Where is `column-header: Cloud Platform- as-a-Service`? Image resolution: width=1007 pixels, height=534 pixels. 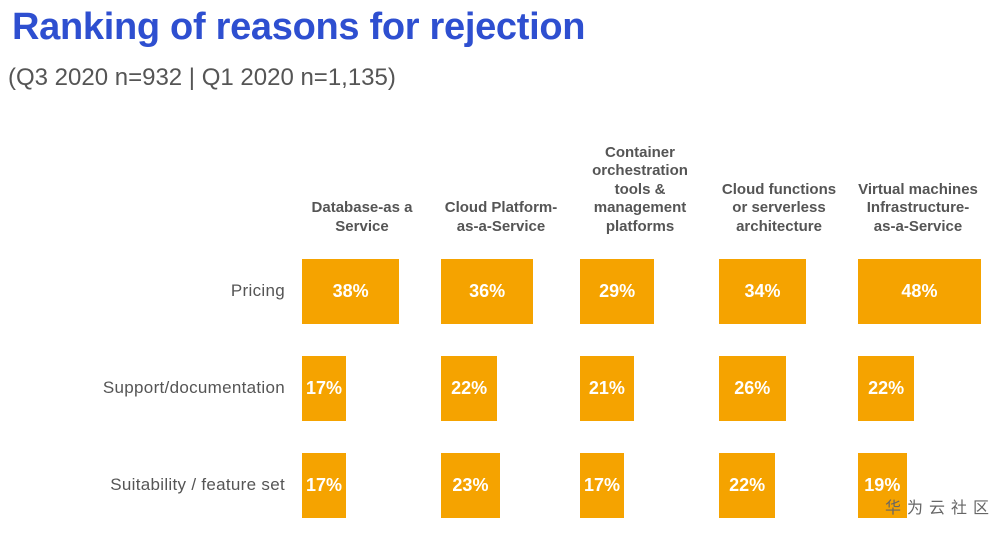
column-header: Cloud Platform- as-a-Service is located at coordinates (501, 217).